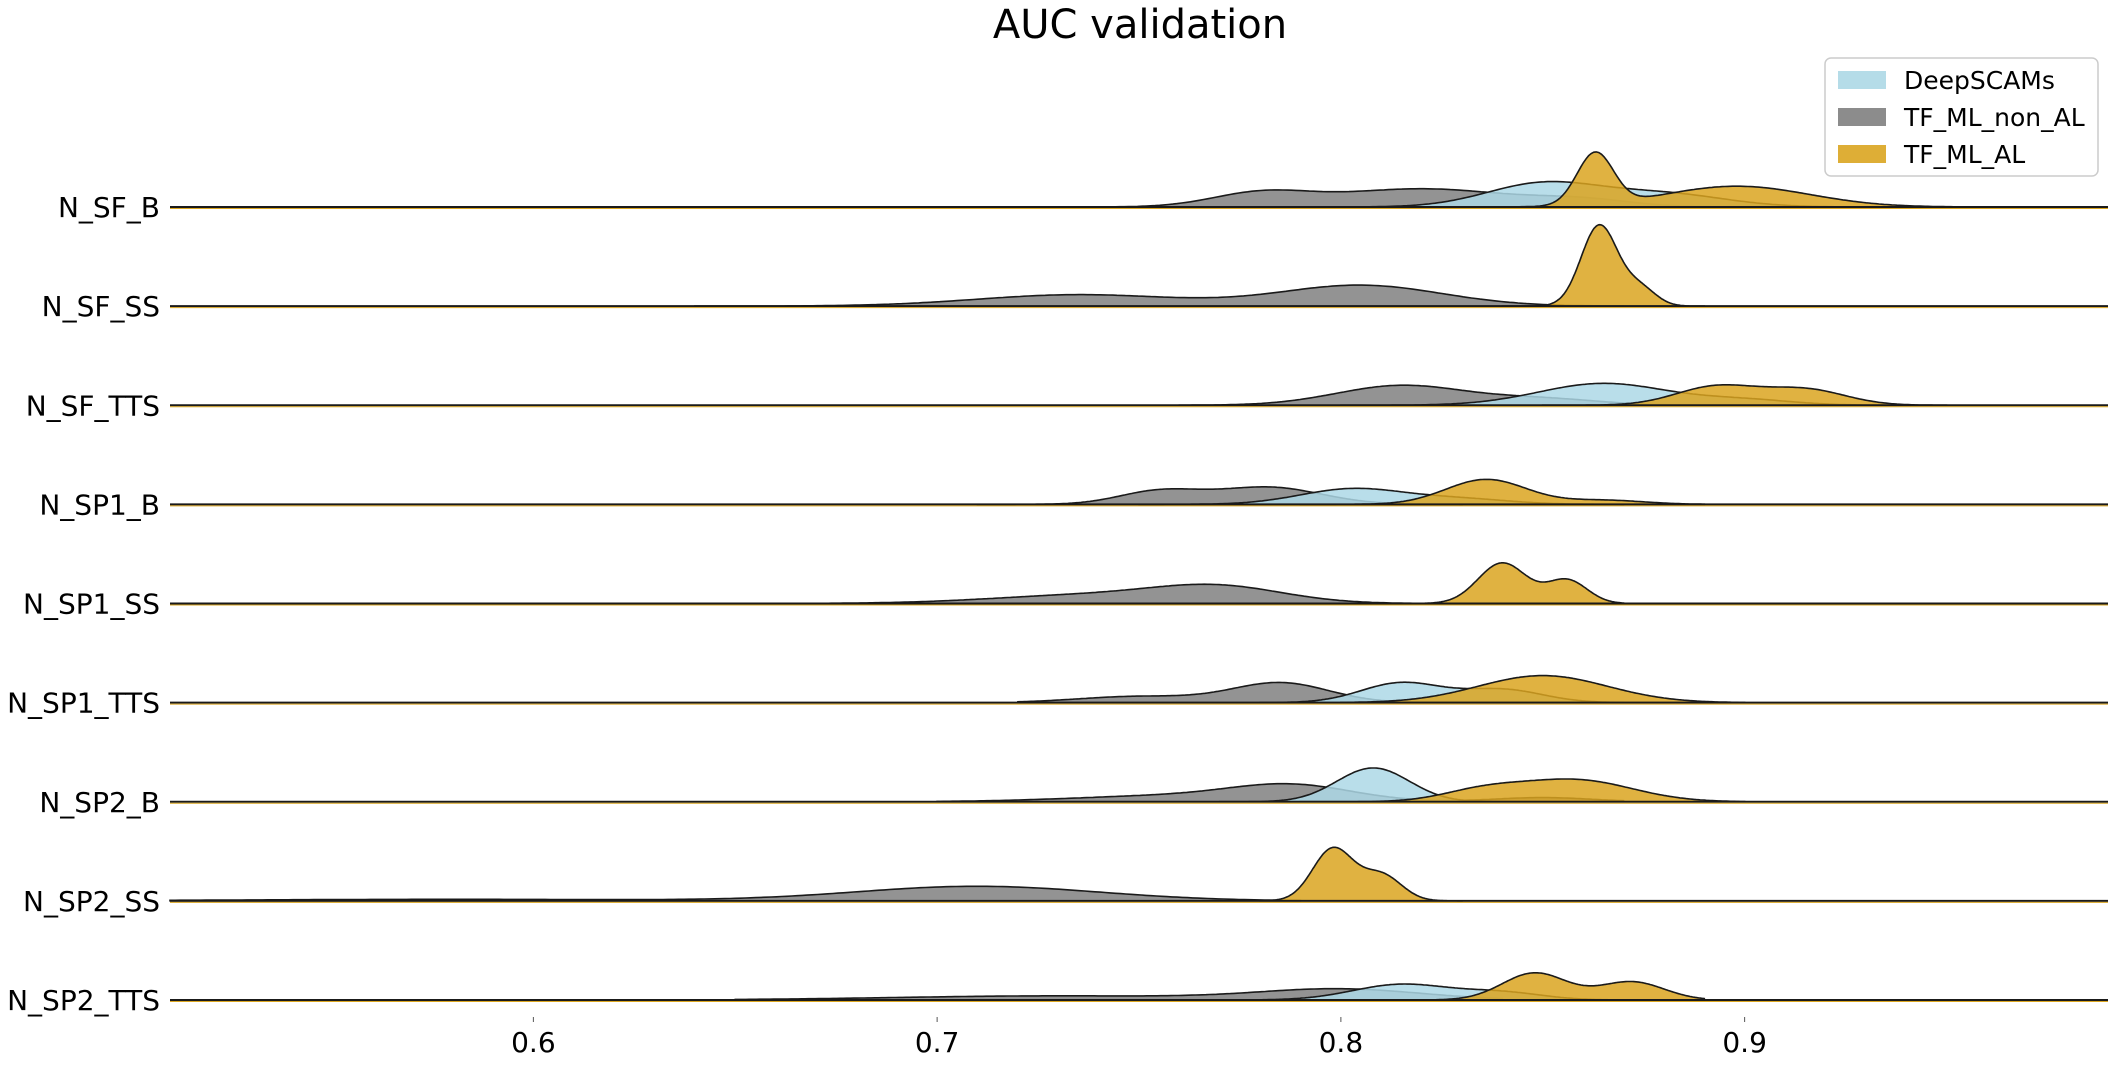  What do you see at coordinates (1563, 986) in the screenshot?
I see `density-n-sp2-tts-tf-ml-al` at bounding box center [1563, 986].